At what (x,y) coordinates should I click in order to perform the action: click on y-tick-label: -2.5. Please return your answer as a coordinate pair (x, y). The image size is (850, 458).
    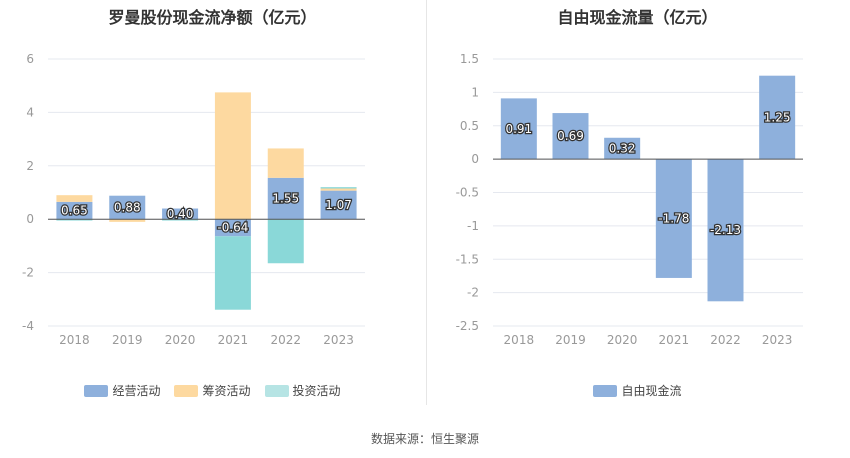
    Looking at the image, I should click on (467, 326).